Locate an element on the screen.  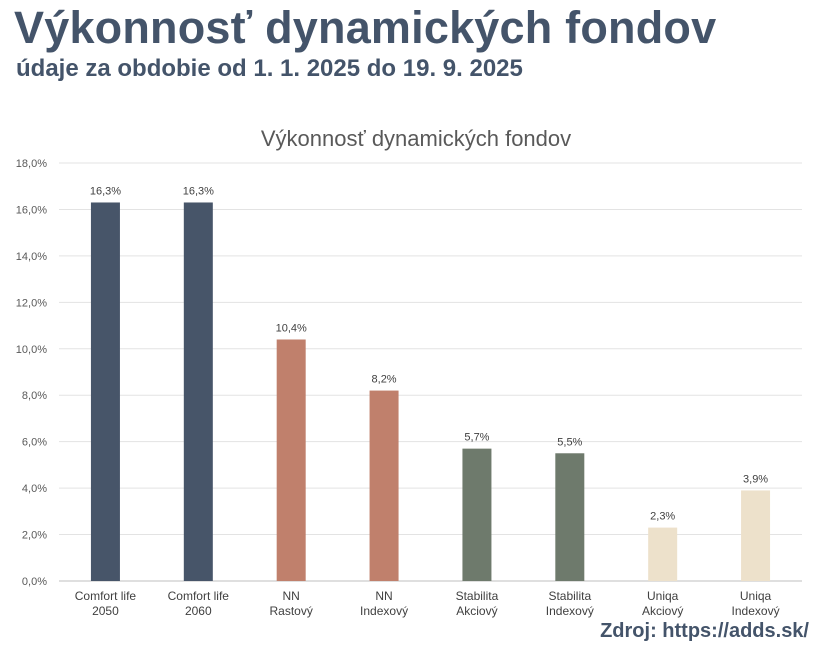
source-note: Zdroj: https://adds.sk/ is located at coordinates (704, 631).